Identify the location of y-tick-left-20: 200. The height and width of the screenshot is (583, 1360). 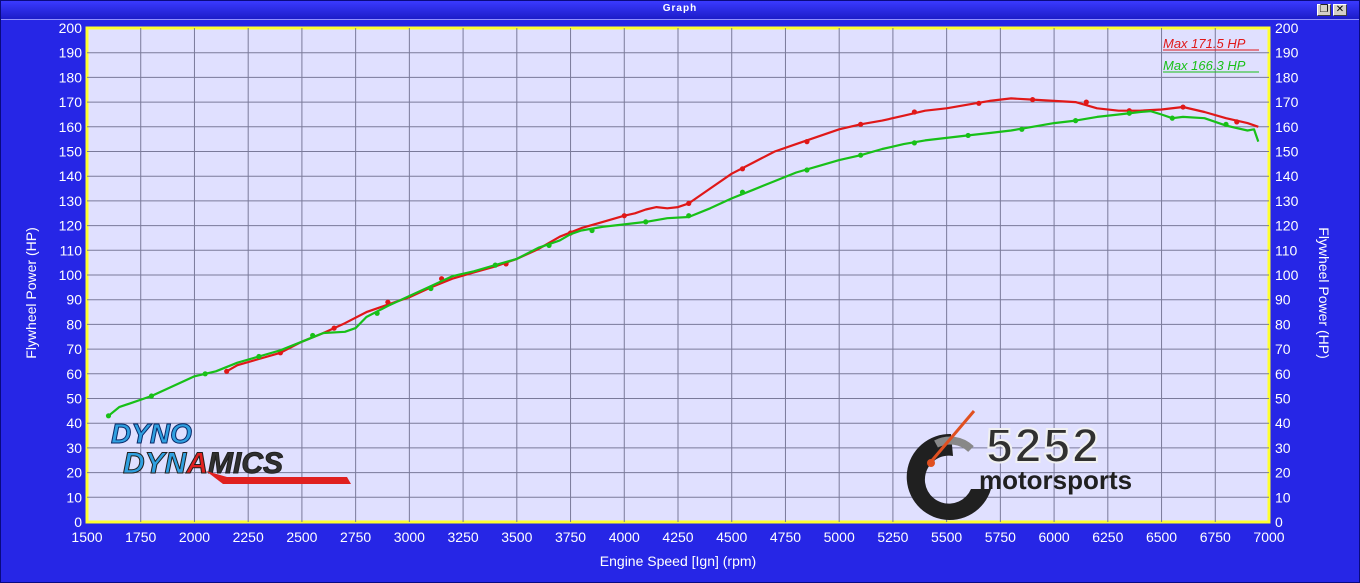
(71, 28).